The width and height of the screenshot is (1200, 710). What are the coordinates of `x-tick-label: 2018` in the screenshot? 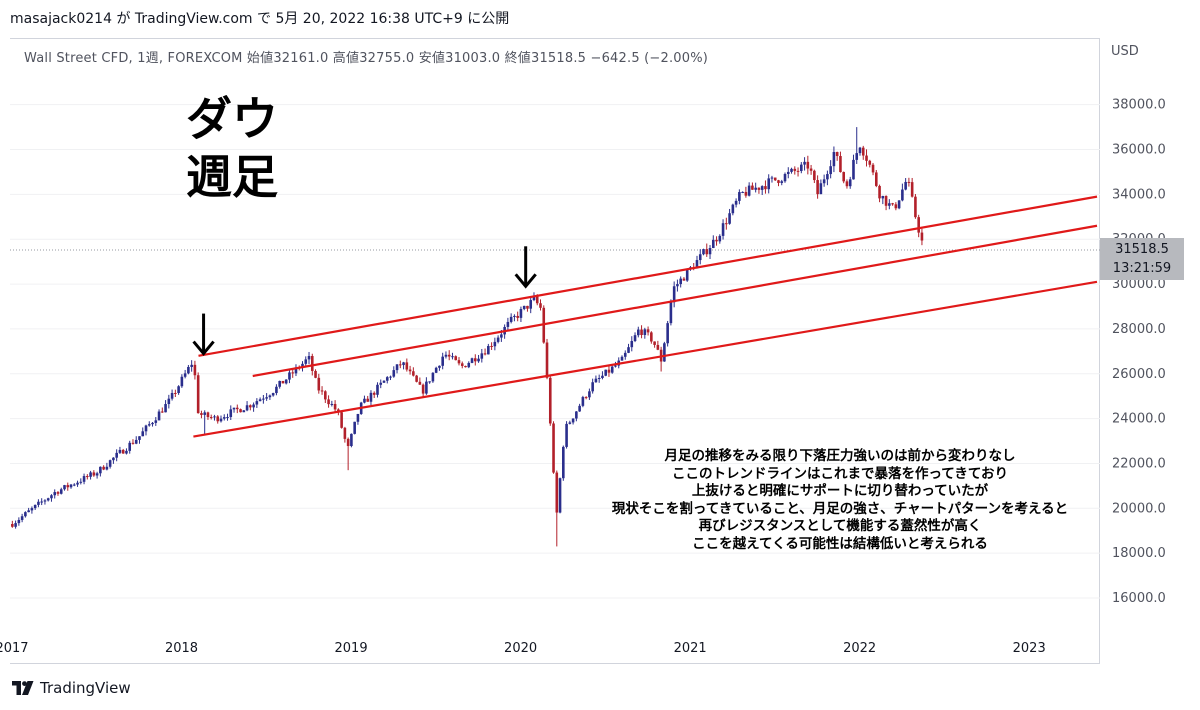 It's located at (181, 648).